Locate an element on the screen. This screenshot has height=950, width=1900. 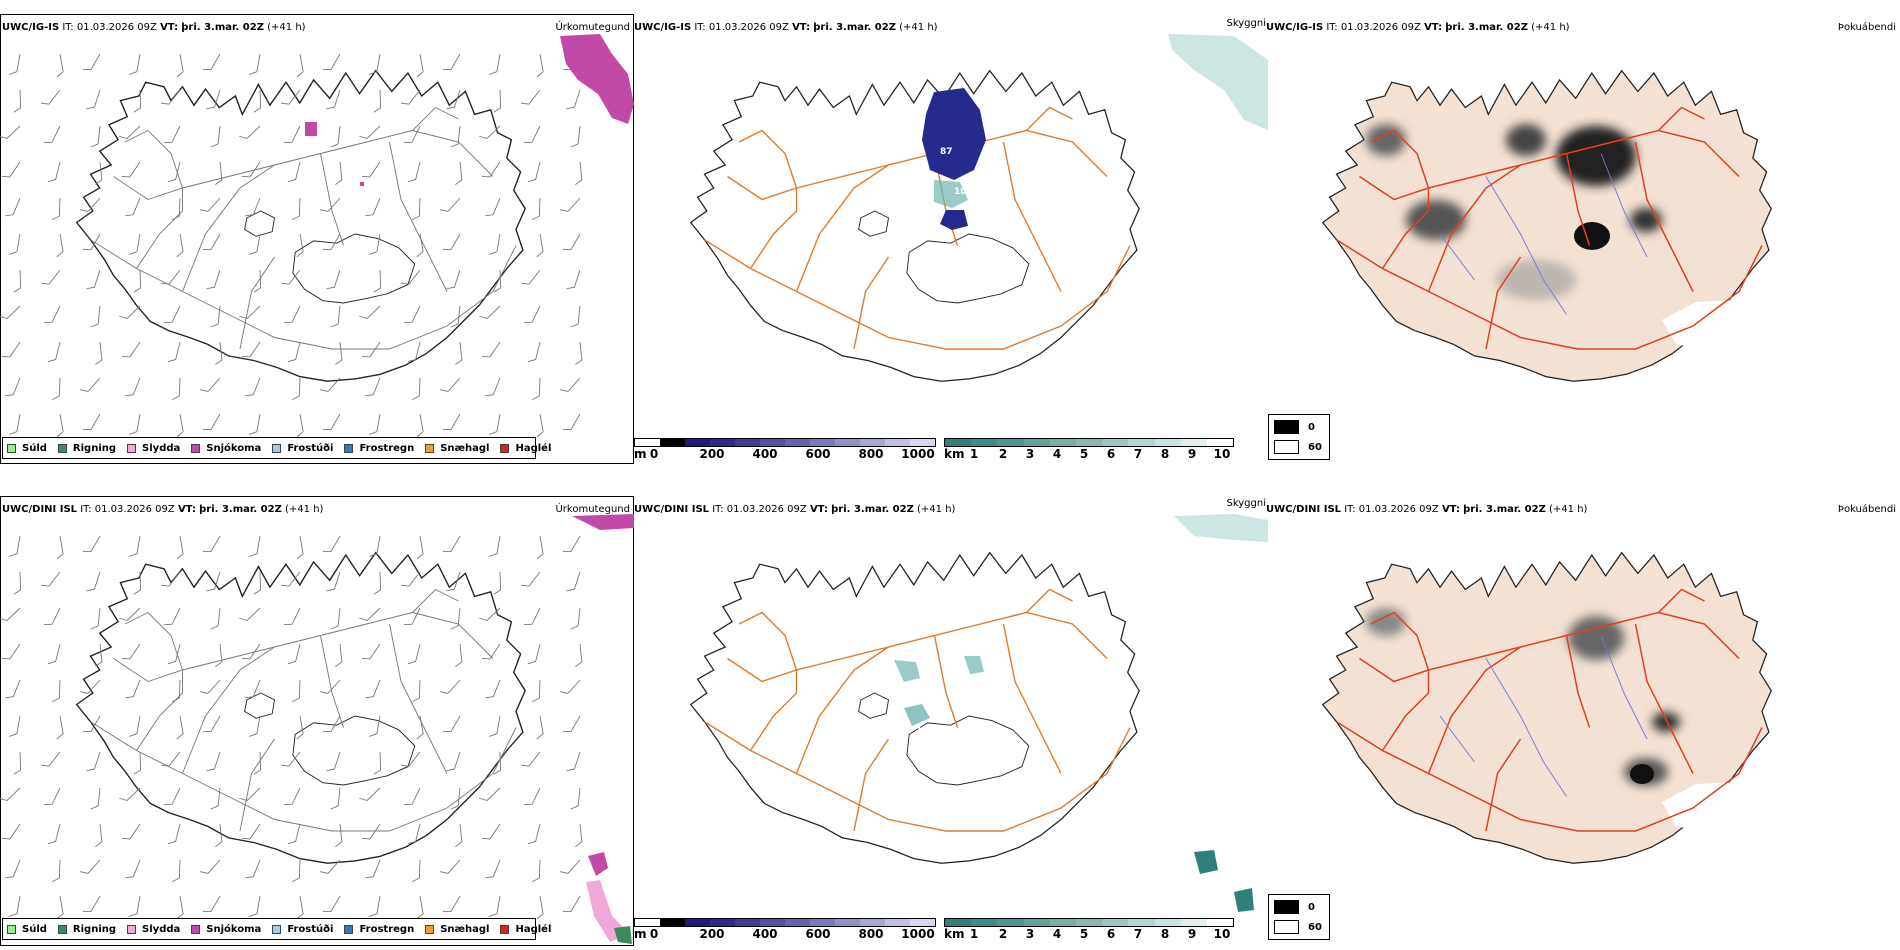
elevation-ticks: 0 200 400 600 800 1000 is located at coordinates (792, 934).